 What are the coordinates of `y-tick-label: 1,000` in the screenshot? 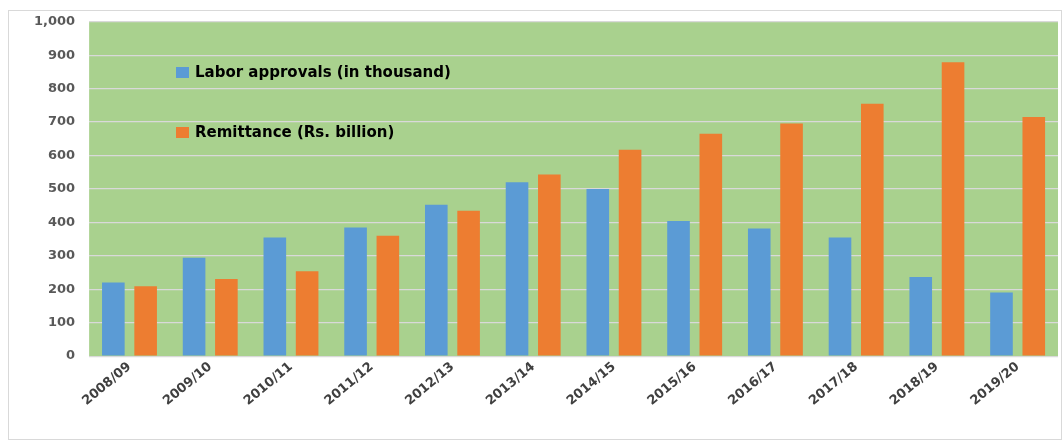 It's located at (55, 21).